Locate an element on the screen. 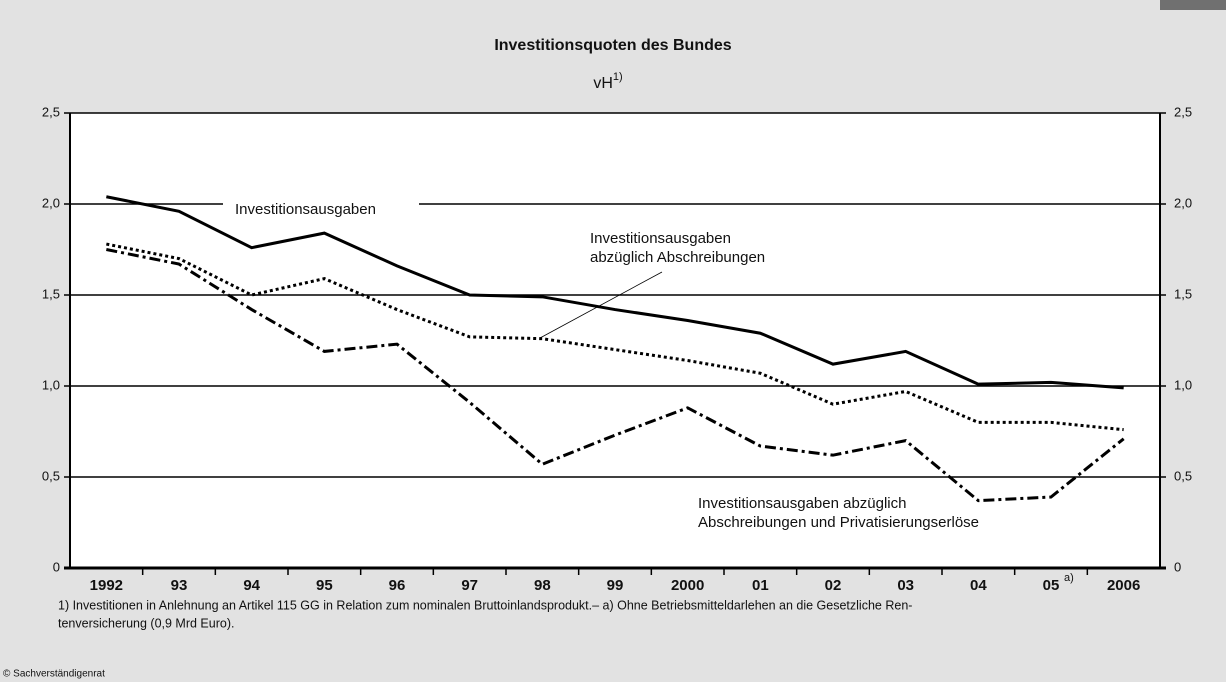 The height and width of the screenshot is (682, 1226). x-tick-label: 98 is located at coordinates (542, 585).